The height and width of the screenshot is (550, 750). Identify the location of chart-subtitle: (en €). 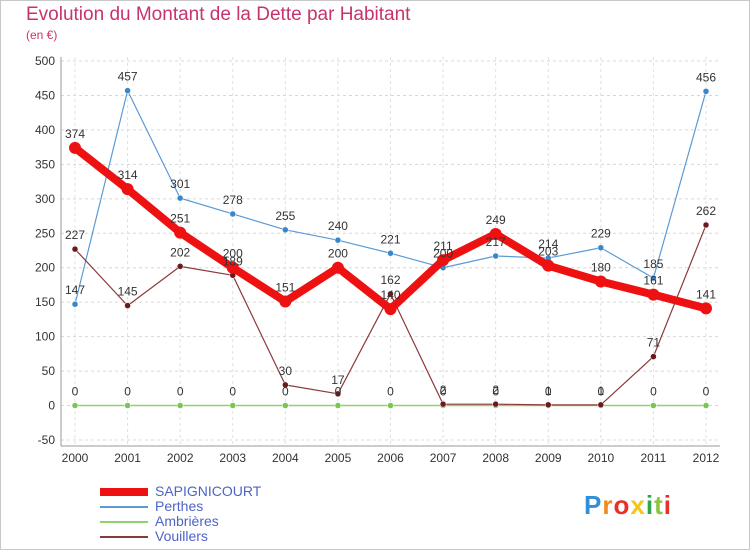
(42, 35).